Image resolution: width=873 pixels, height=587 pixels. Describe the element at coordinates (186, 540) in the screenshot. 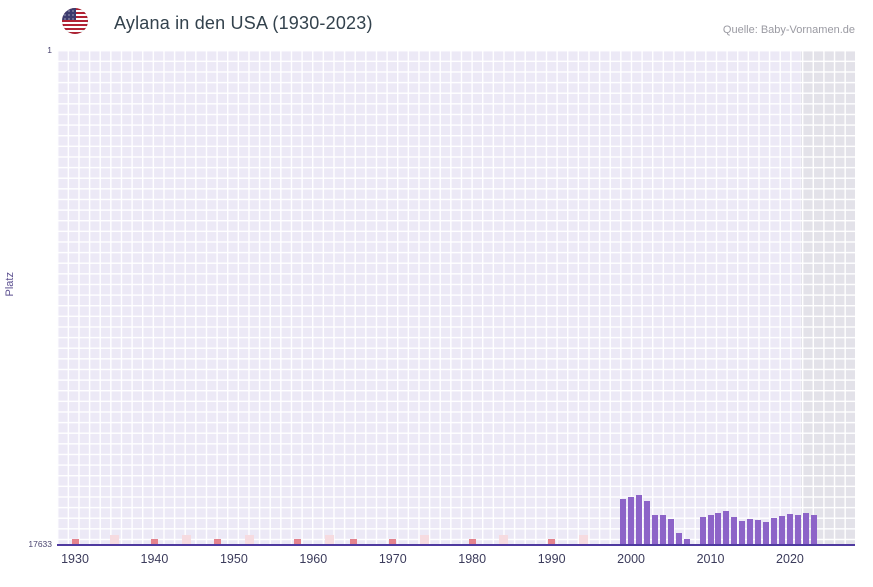

I see `light-marker-1944` at that location.